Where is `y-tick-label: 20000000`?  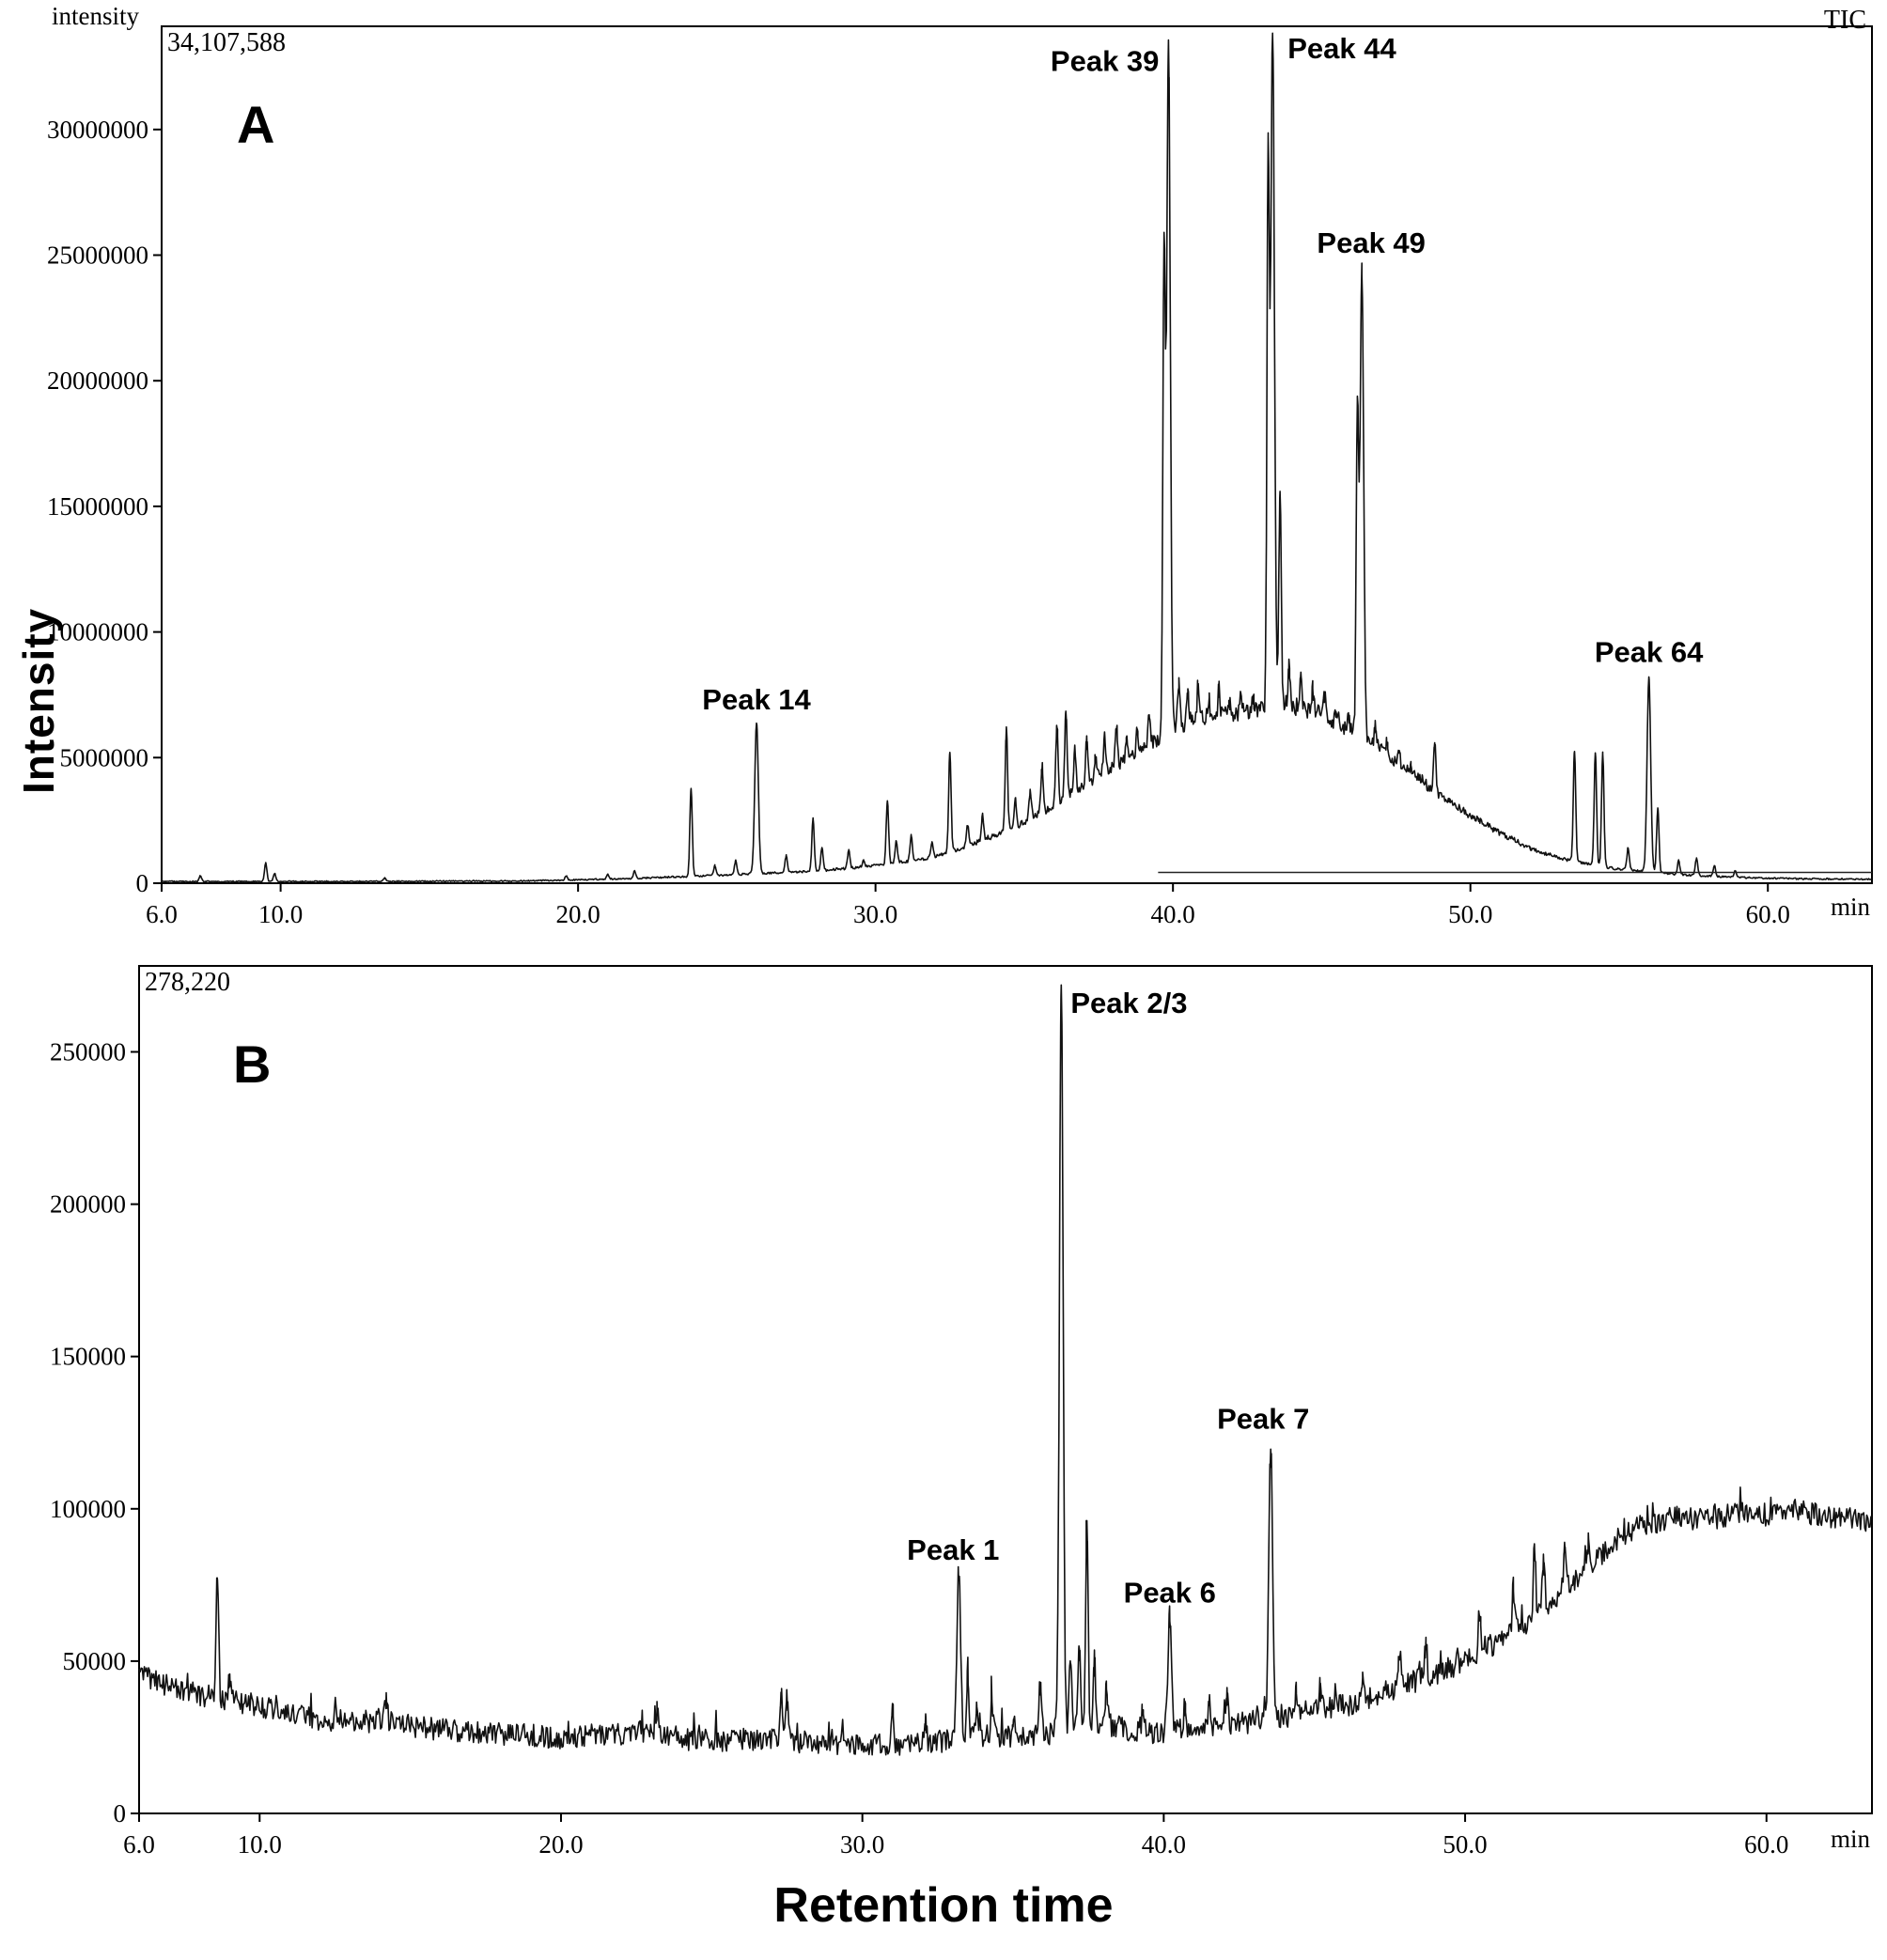 y-tick-label: 20000000 is located at coordinates (98, 380).